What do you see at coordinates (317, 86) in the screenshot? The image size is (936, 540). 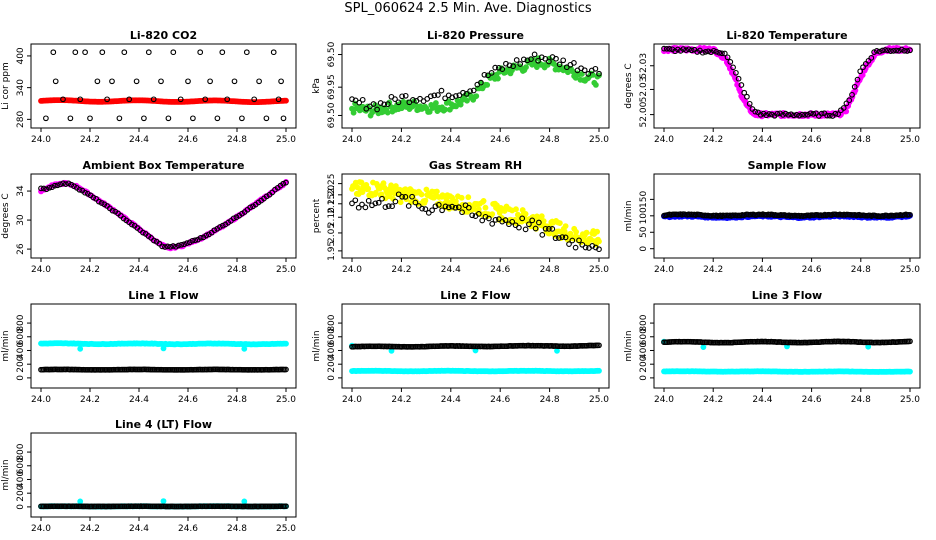 I see `y-axis-label: kPa` at bounding box center [317, 86].